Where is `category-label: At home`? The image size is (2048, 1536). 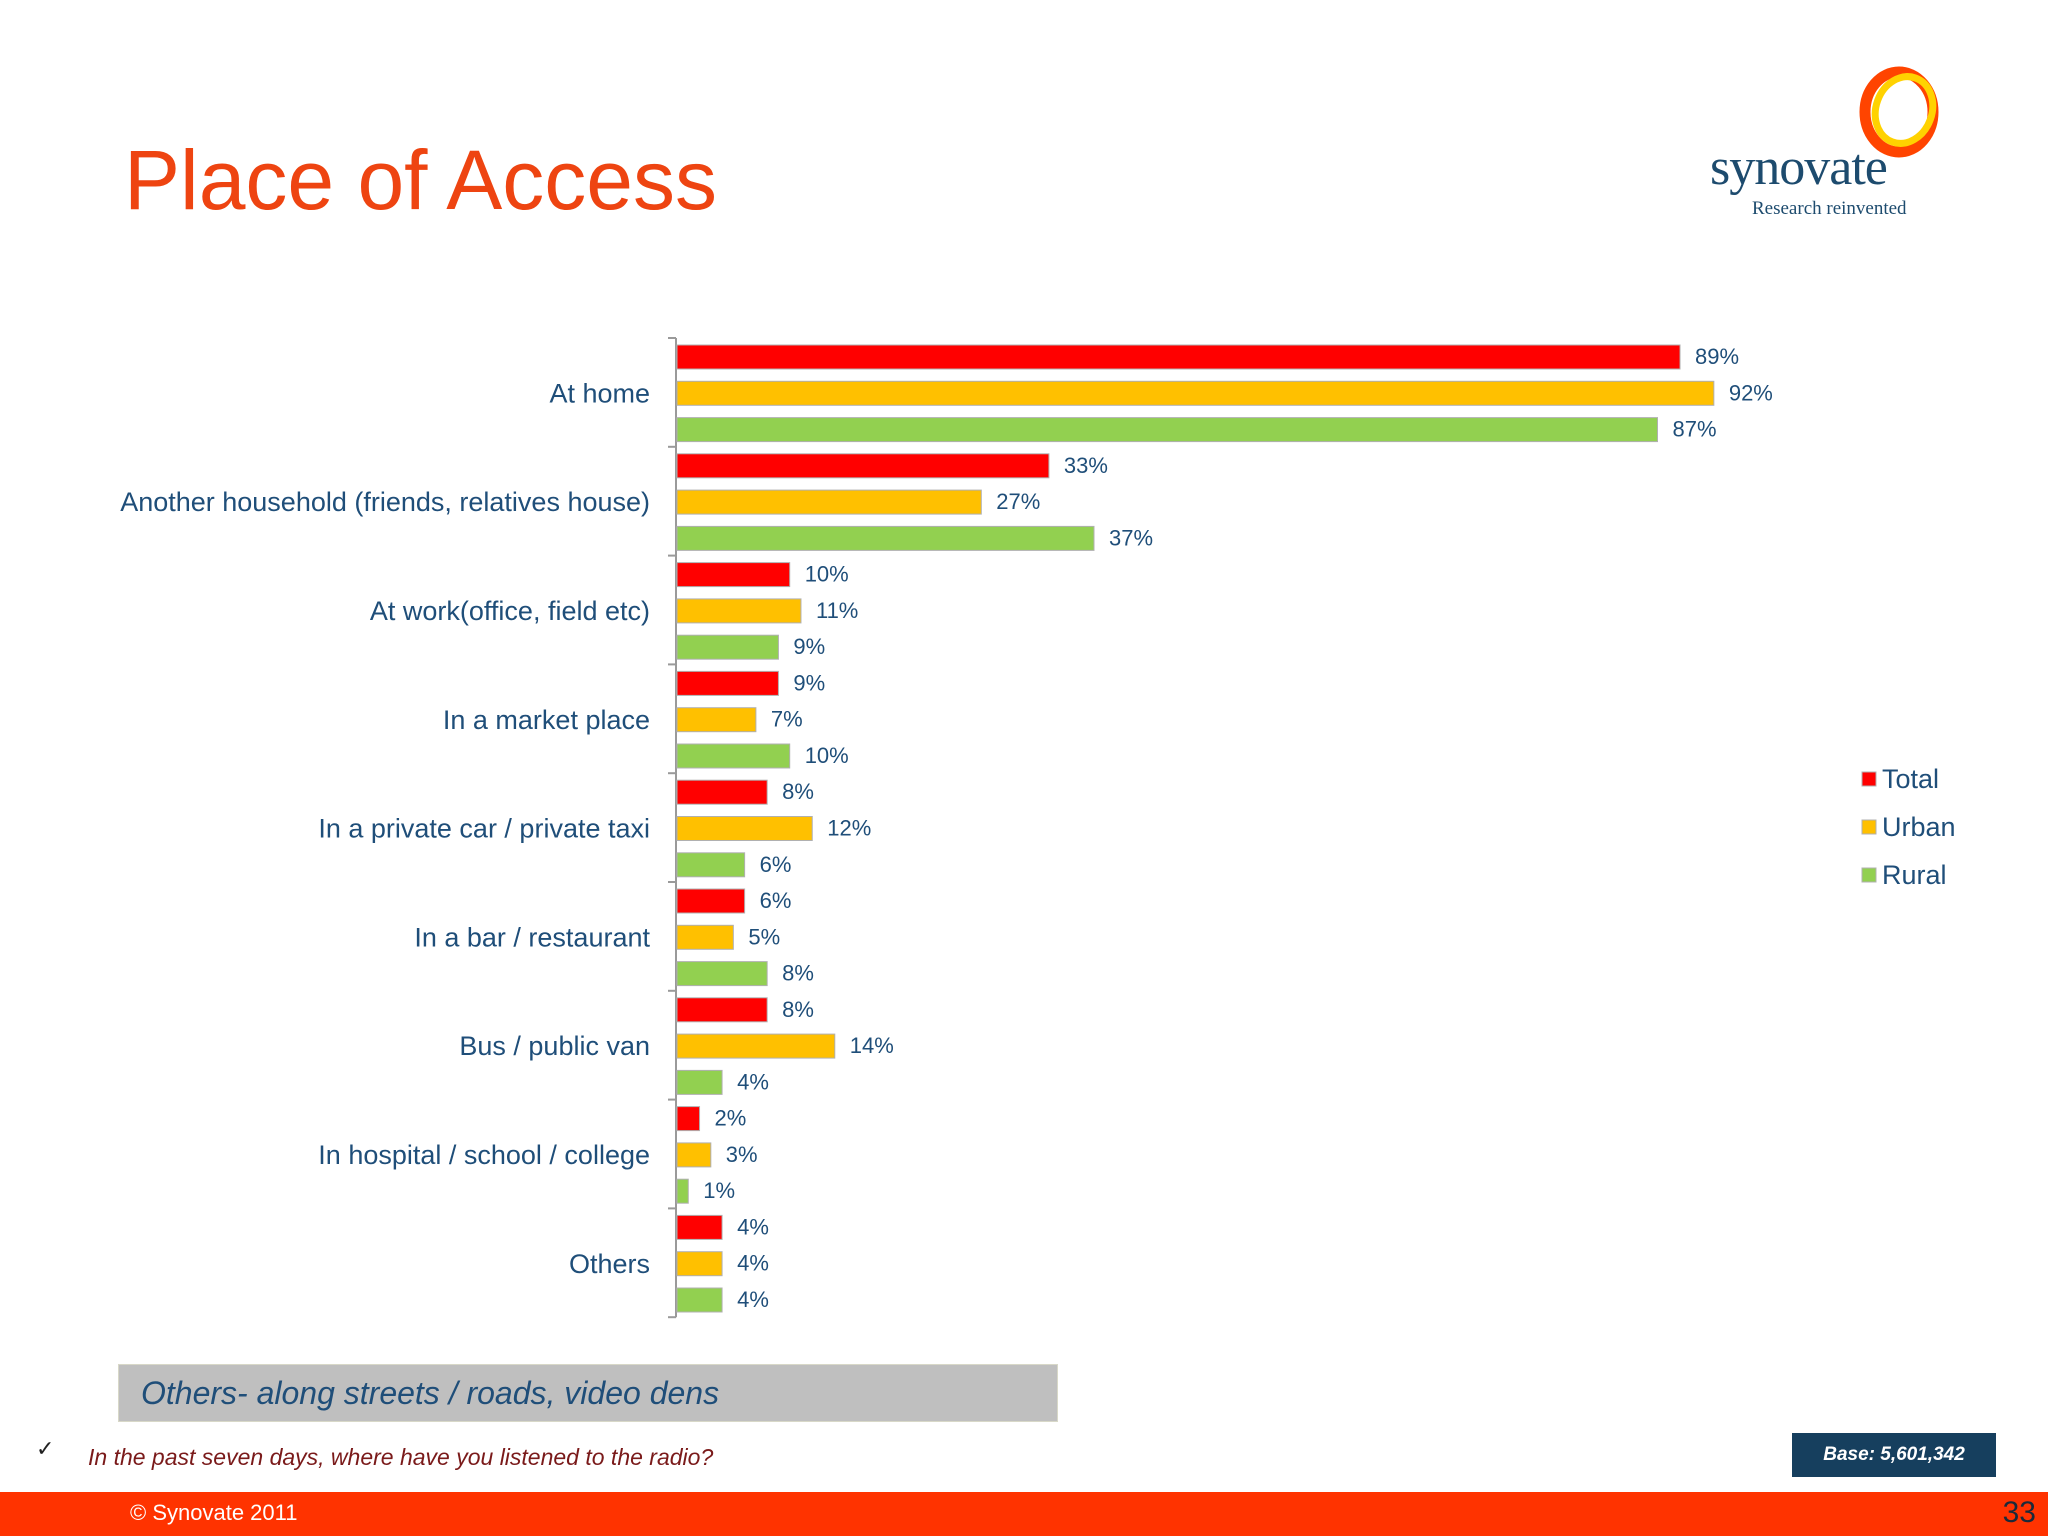 category-label: At home is located at coordinates (599, 393).